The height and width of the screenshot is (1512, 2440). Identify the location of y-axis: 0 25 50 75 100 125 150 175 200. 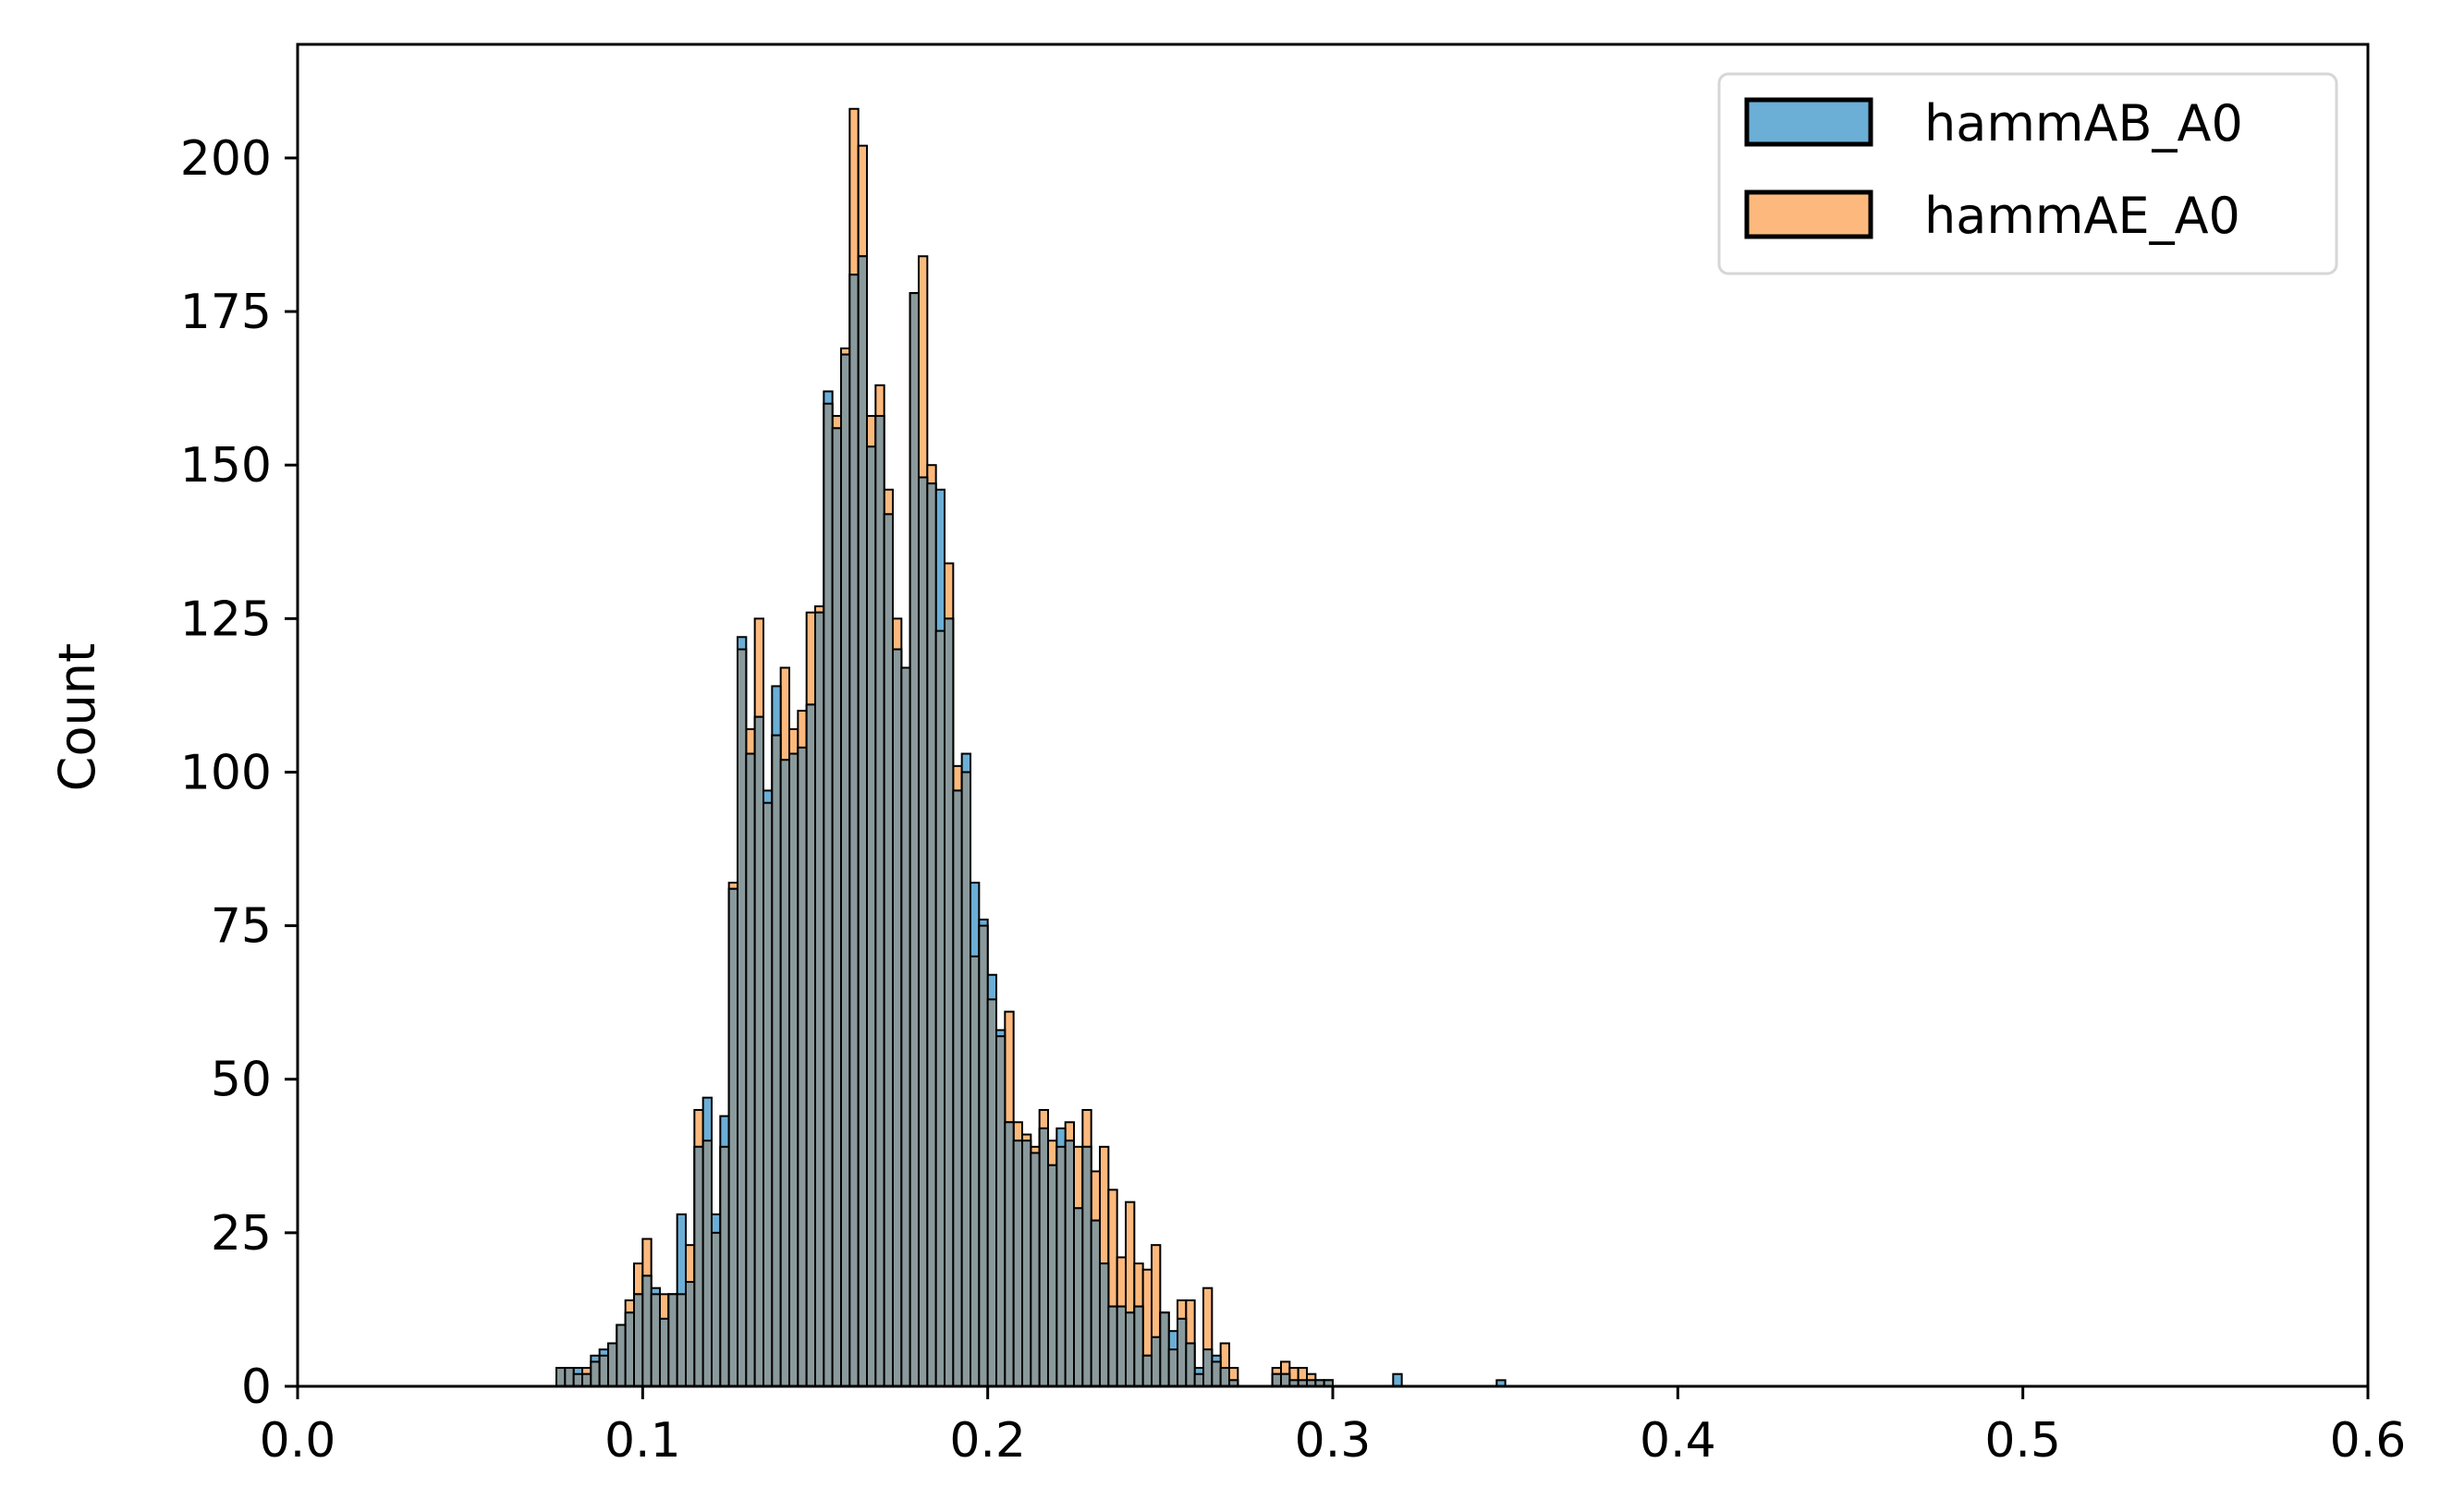
(239, 773).